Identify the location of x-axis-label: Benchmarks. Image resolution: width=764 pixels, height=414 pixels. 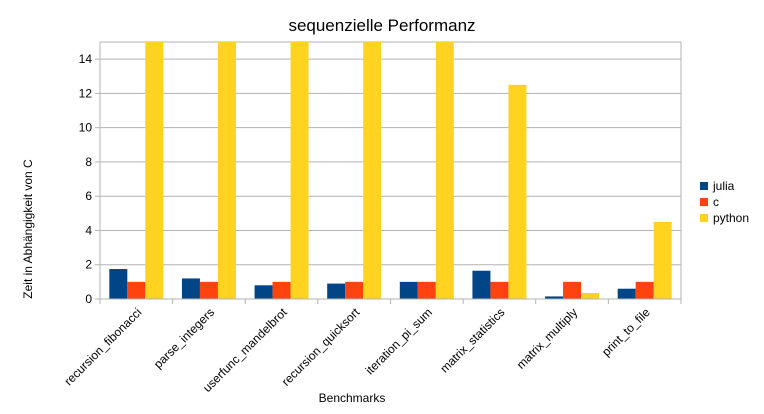
(352, 398).